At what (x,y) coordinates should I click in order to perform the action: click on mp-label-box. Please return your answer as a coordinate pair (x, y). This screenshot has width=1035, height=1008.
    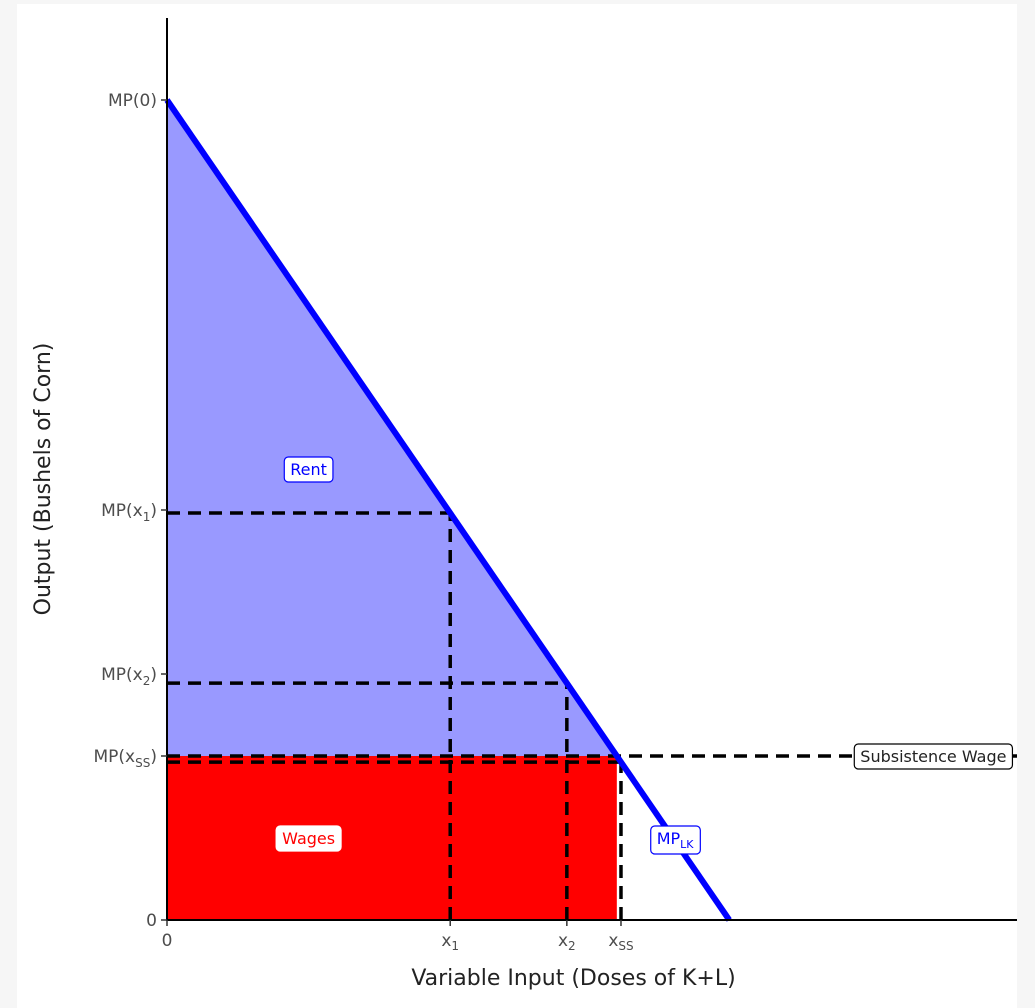
    Looking at the image, I should click on (675, 840).